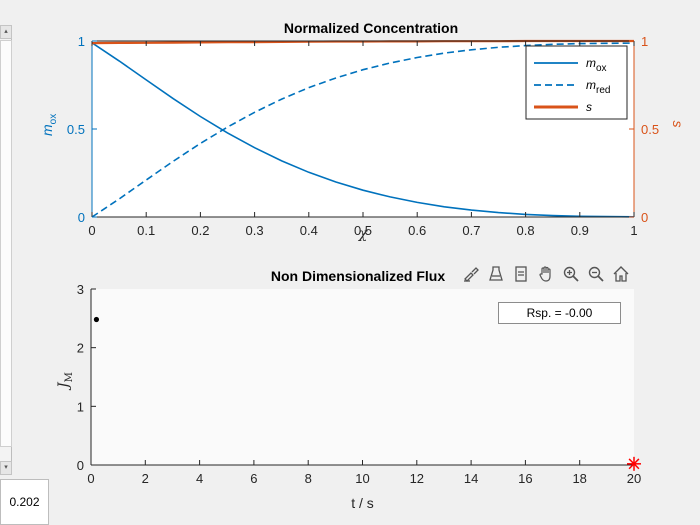 This screenshot has height=525, width=700. Describe the element at coordinates (571, 274) in the screenshot. I see `zoom-in-icon` at that location.